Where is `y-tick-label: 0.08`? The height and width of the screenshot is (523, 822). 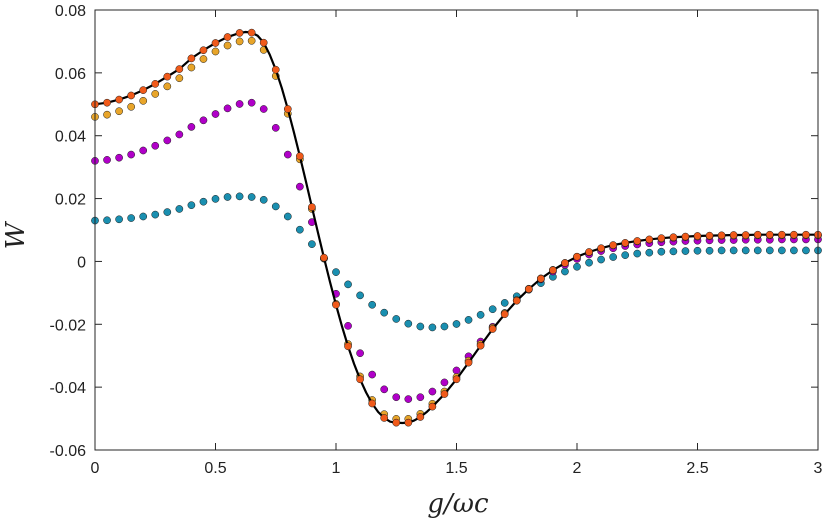 y-tick-label: 0.08 is located at coordinates (70, 11).